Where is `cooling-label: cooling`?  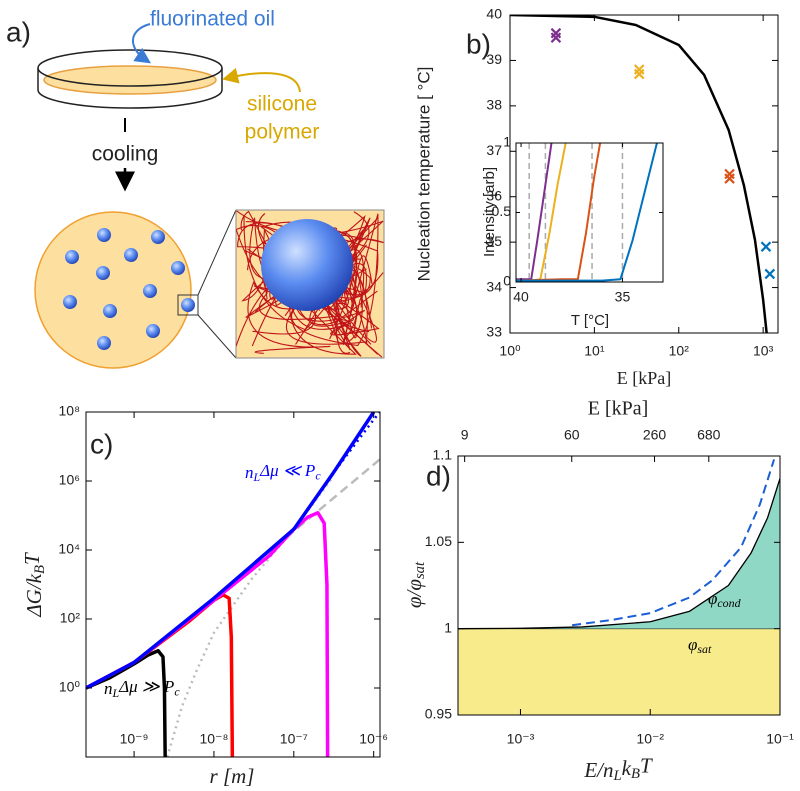
cooling-label: cooling is located at coordinates (125, 154).